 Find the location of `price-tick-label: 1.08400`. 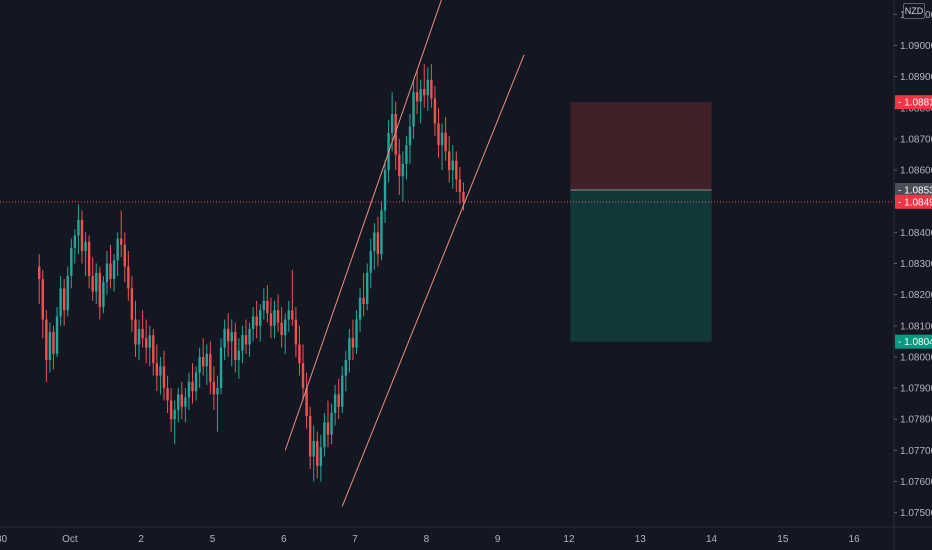

price-tick-label: 1.08400 is located at coordinates (916, 233).